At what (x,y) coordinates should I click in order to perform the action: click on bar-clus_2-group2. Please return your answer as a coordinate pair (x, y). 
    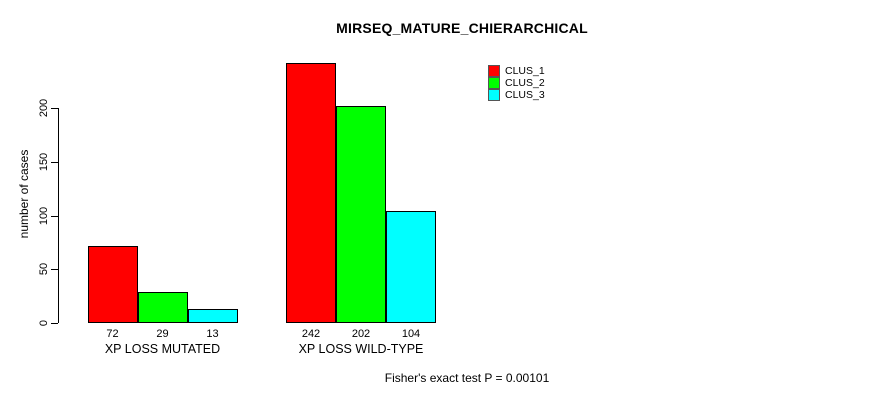
    Looking at the image, I should click on (361, 214).